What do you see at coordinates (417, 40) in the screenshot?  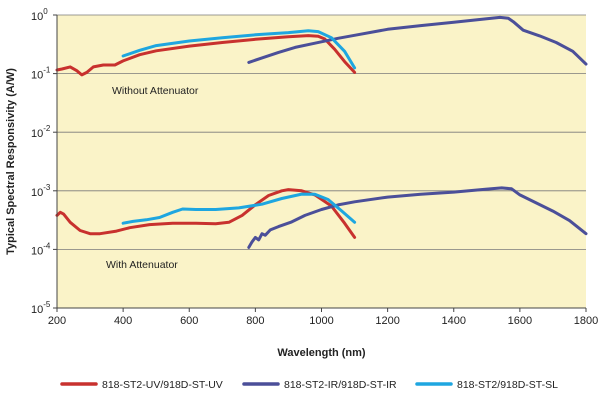 I see `series-line-2-without-attenuator` at bounding box center [417, 40].